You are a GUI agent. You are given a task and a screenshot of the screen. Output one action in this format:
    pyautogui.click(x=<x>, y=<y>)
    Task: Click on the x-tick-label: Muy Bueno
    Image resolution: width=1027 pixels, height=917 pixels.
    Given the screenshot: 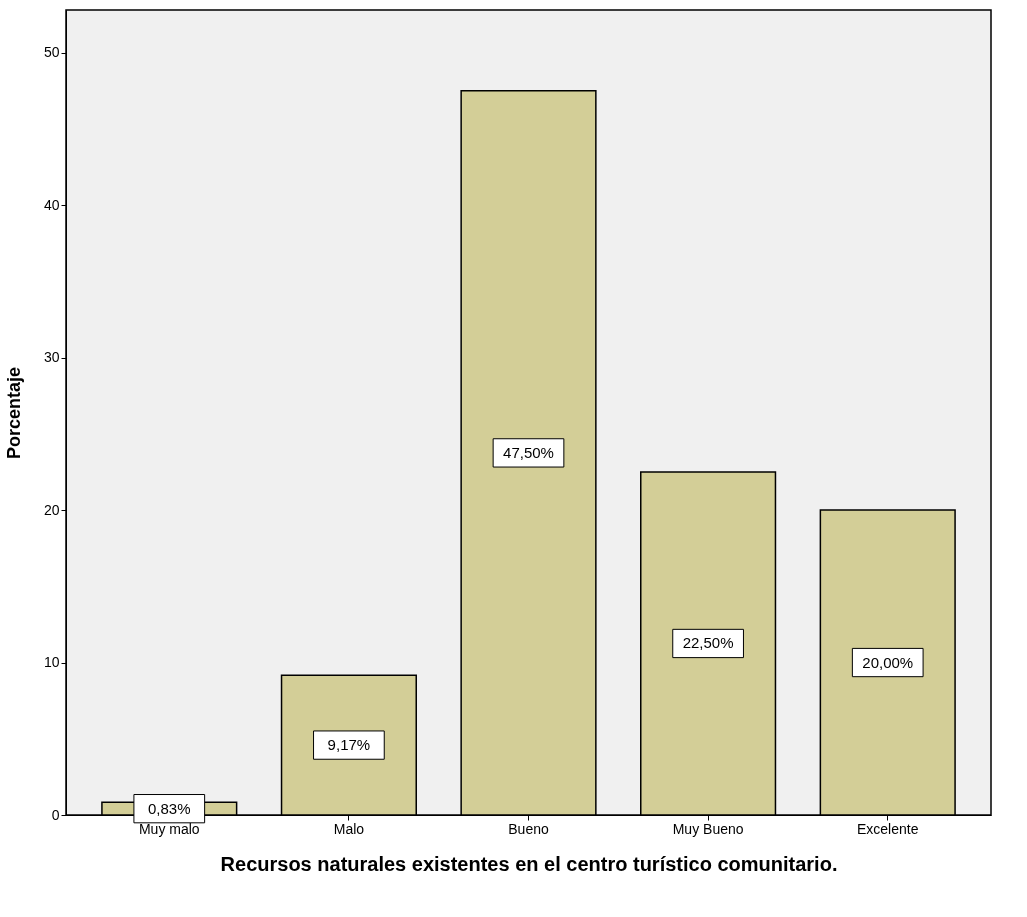 What is the action you would take?
    pyautogui.click(x=708, y=828)
    